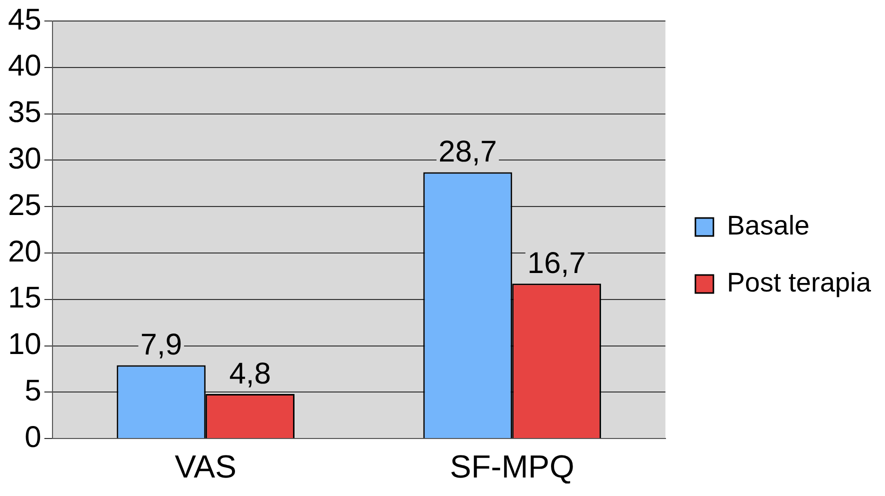 The image size is (885, 496). What do you see at coordinates (33, 391) in the screenshot?
I see `y-tick-label: 5` at bounding box center [33, 391].